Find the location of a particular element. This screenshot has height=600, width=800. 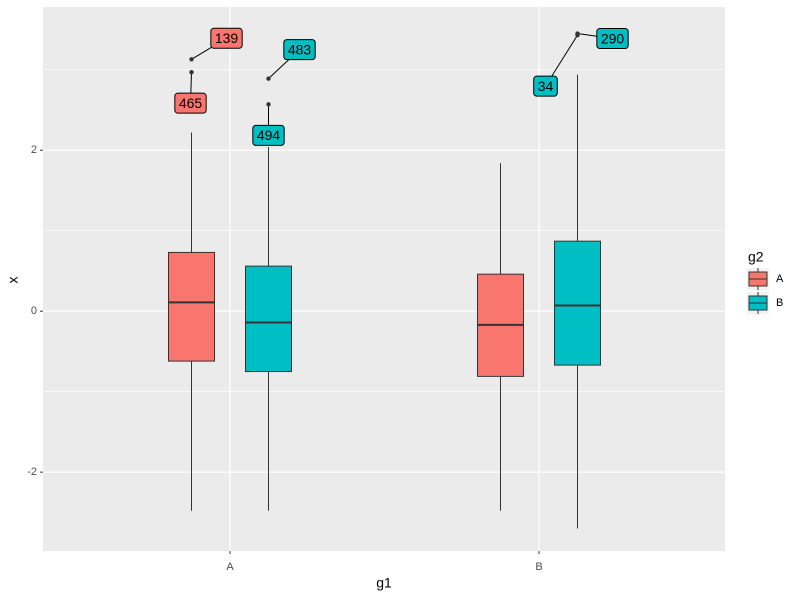

legend-label: A is located at coordinates (780, 279).